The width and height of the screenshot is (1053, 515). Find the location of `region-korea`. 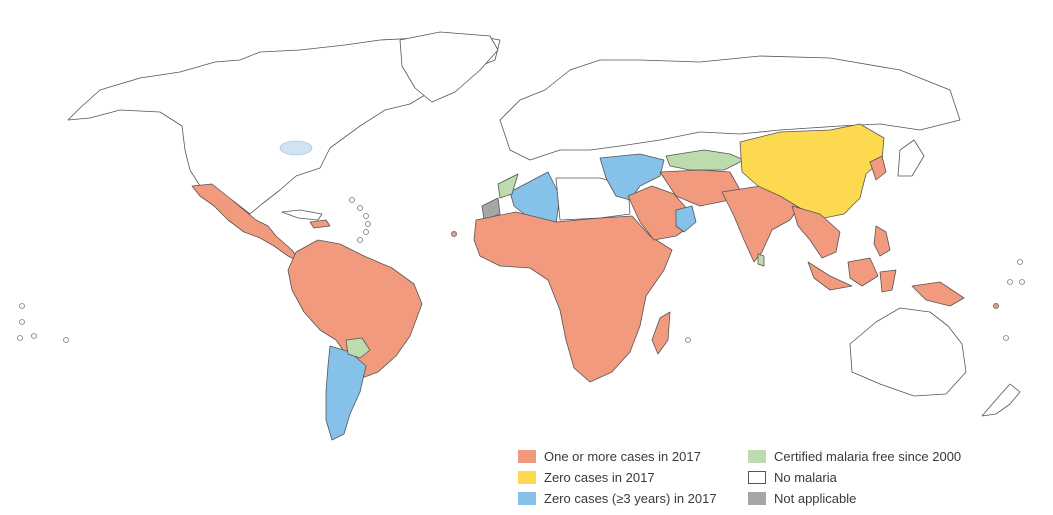

region-korea is located at coordinates (878, 168).